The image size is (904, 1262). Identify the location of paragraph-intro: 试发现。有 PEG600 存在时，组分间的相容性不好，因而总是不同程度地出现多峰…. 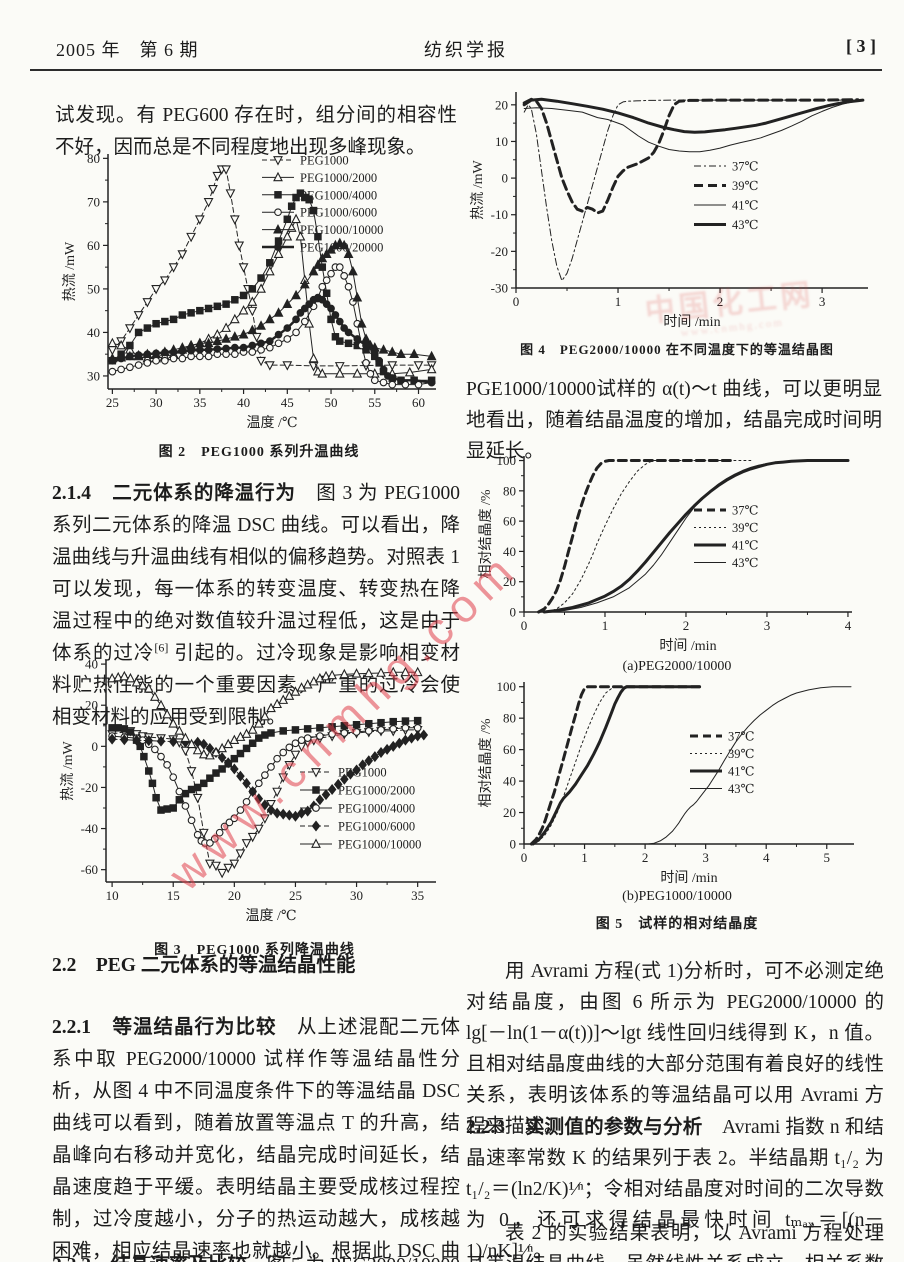
(256, 131).